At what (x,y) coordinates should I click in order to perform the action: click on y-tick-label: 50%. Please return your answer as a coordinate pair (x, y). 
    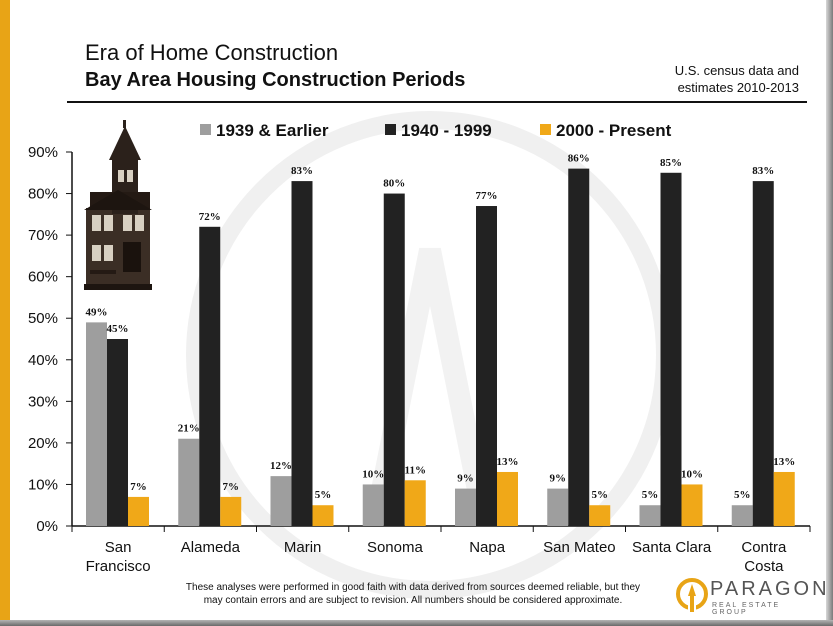
    Looking at the image, I should click on (43, 318).